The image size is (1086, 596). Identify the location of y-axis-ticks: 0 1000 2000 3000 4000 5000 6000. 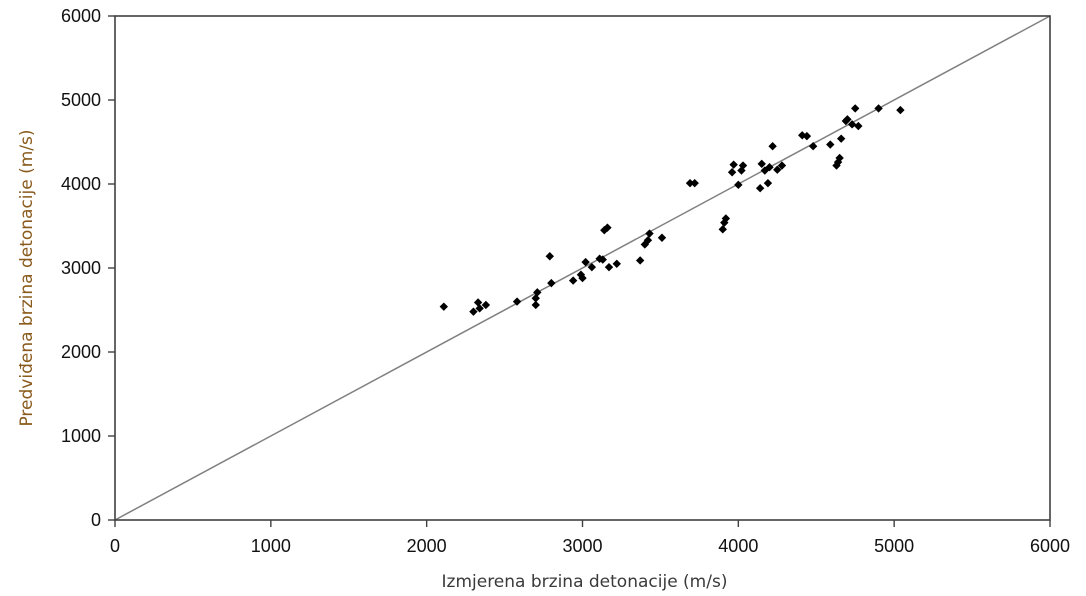
(88, 268).